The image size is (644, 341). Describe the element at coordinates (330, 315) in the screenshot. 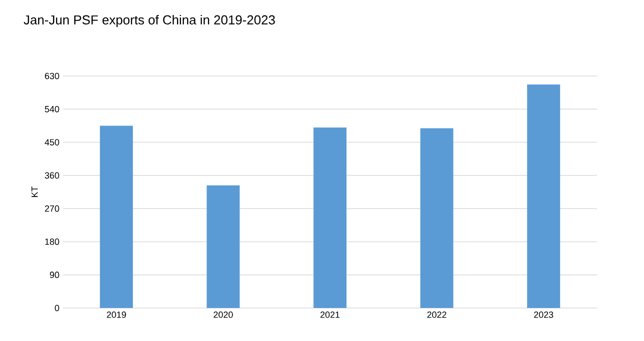

I see `x-tick-label: 2021` at that location.